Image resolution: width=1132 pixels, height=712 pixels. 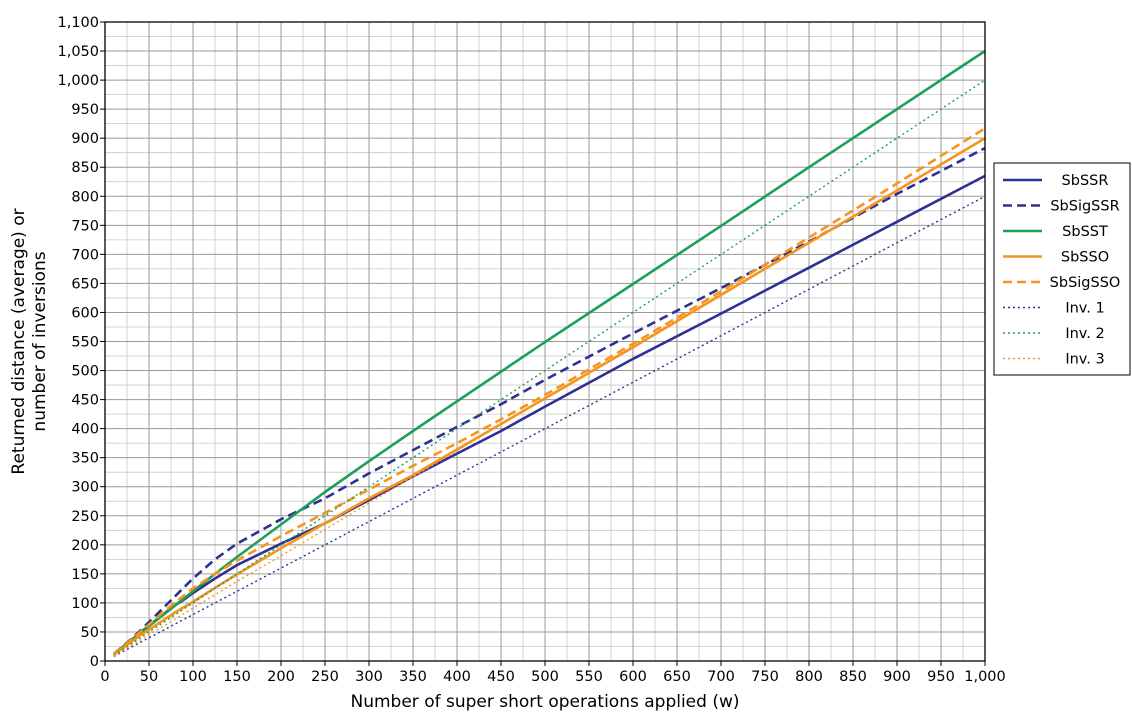 I want to click on y-tick-label: 400, so click(x=85, y=430).